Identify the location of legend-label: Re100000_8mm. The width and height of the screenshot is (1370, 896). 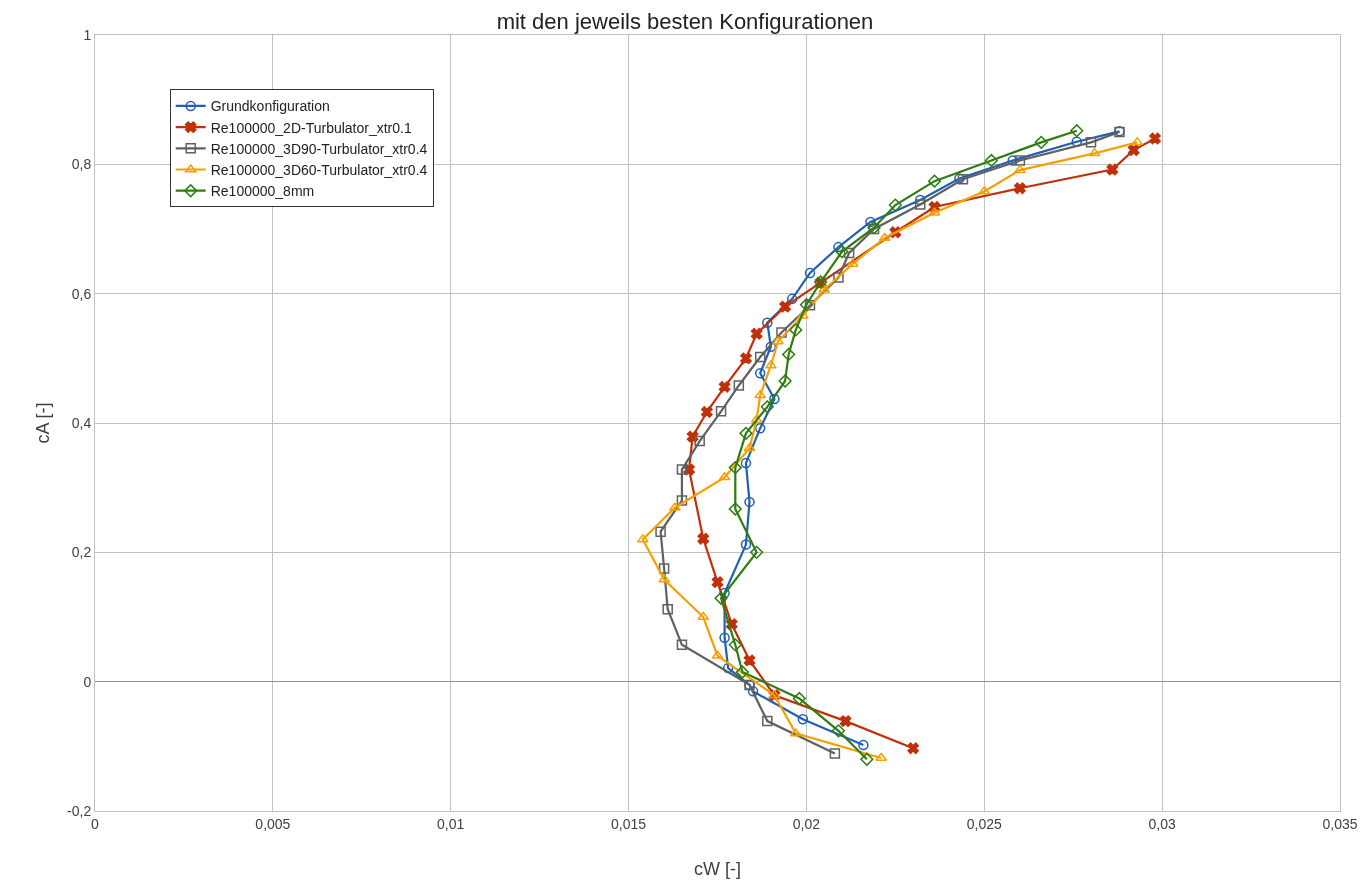
(262, 191).